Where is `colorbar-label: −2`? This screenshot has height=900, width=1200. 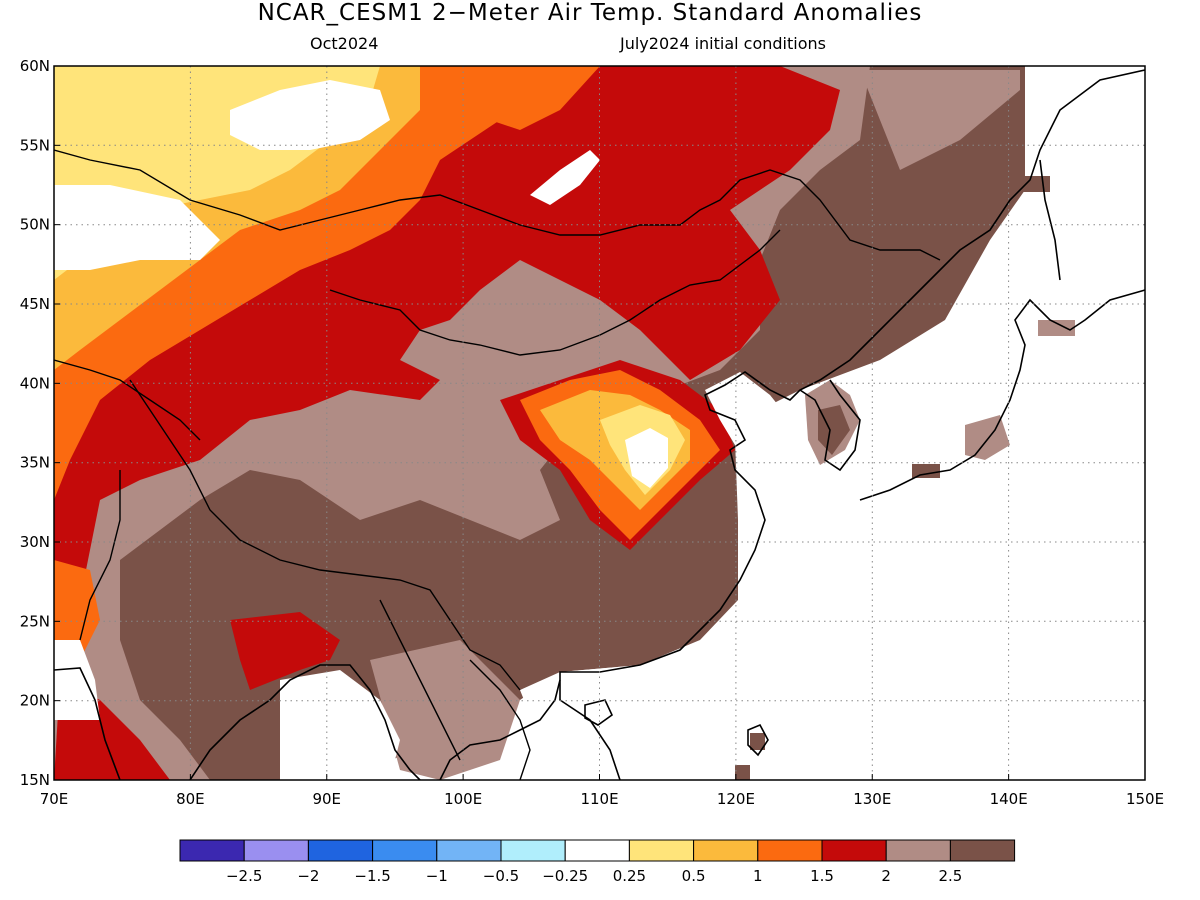
colorbar-label: −2 is located at coordinates (308, 876).